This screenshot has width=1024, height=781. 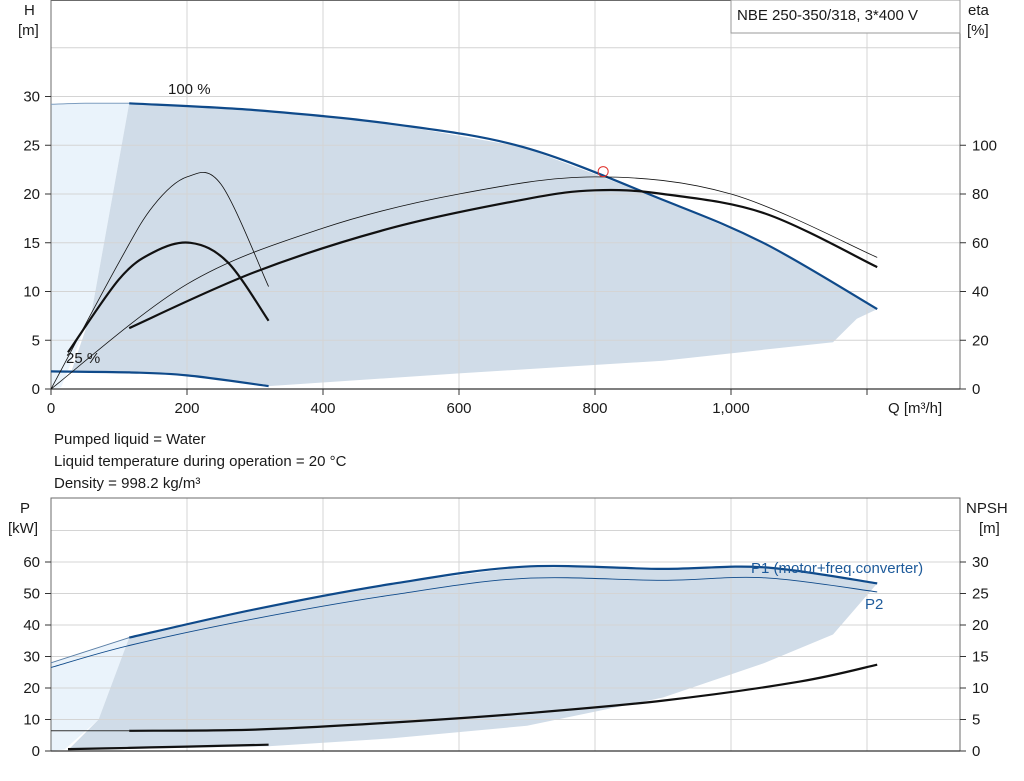 I want to click on top-y-right-tick-100: 100, so click(x=984, y=145).